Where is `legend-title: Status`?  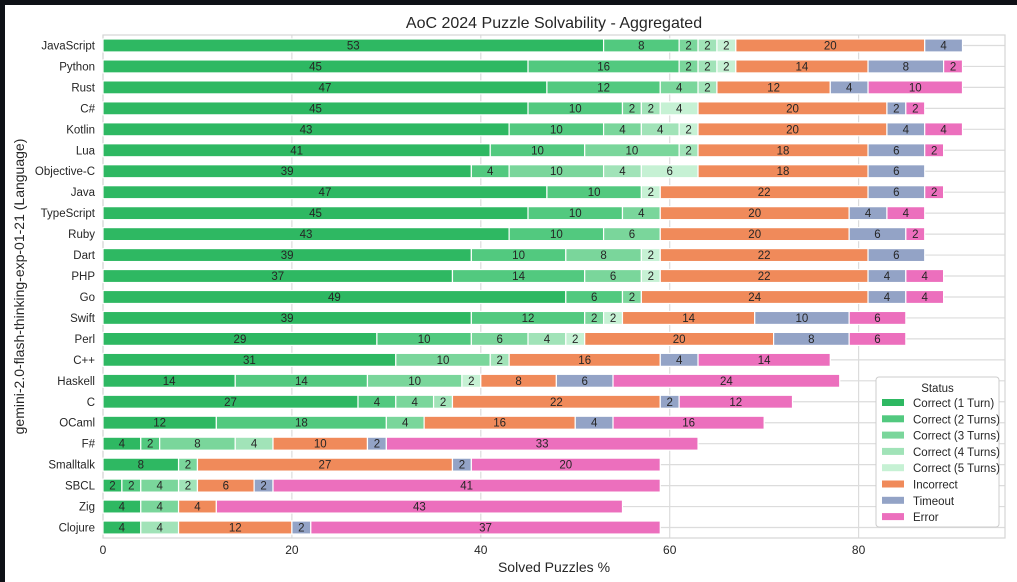
legend-title: Status is located at coordinates (937, 389).